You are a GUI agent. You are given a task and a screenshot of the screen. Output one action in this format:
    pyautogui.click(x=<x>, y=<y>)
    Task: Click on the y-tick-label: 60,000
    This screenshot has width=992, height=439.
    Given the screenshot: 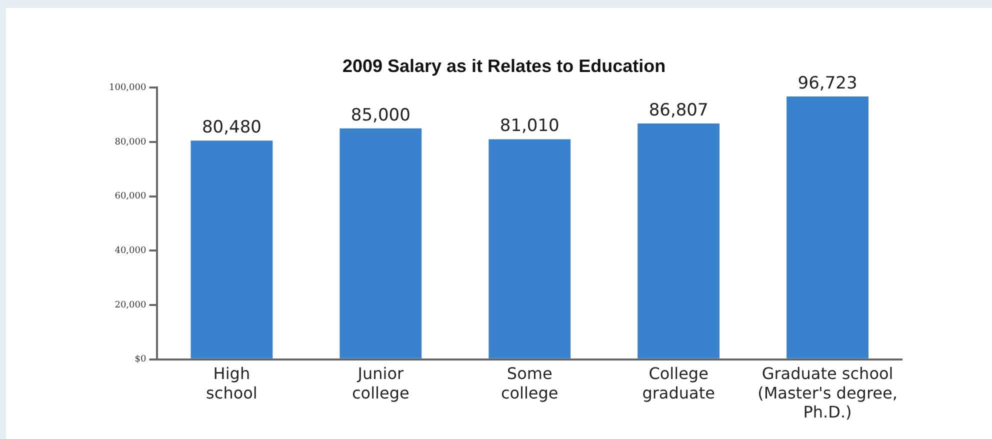 What is the action you would take?
    pyautogui.click(x=130, y=197)
    